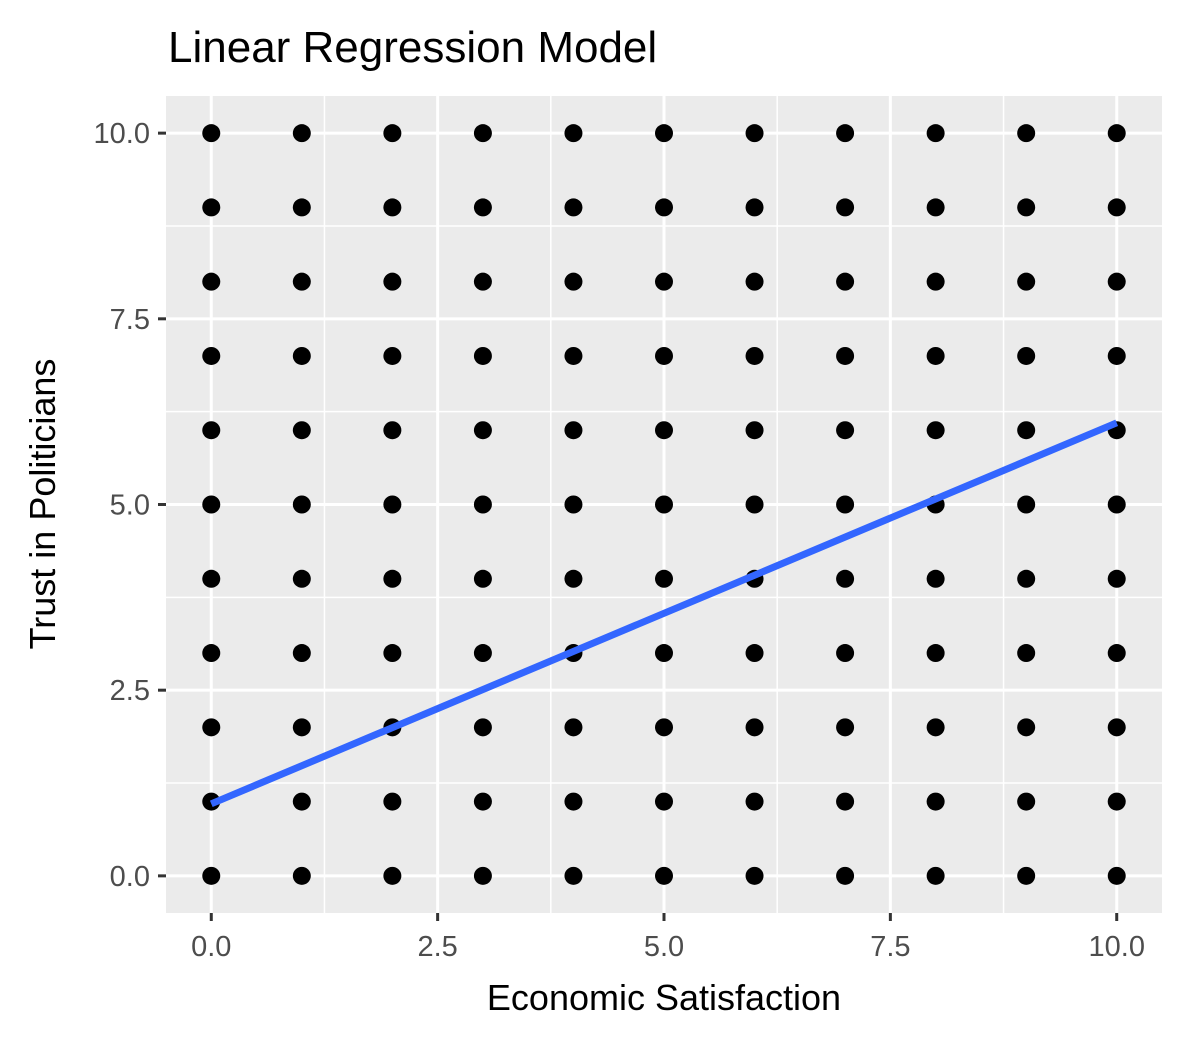 This screenshot has height=1042, width=1185. I want to click on y-tick-label: 10.0, so click(122, 134).